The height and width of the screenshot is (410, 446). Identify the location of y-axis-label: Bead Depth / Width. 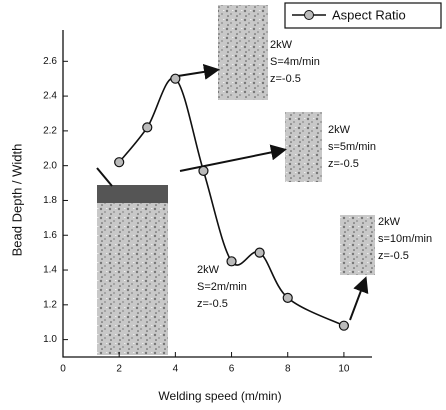
(16, 200).